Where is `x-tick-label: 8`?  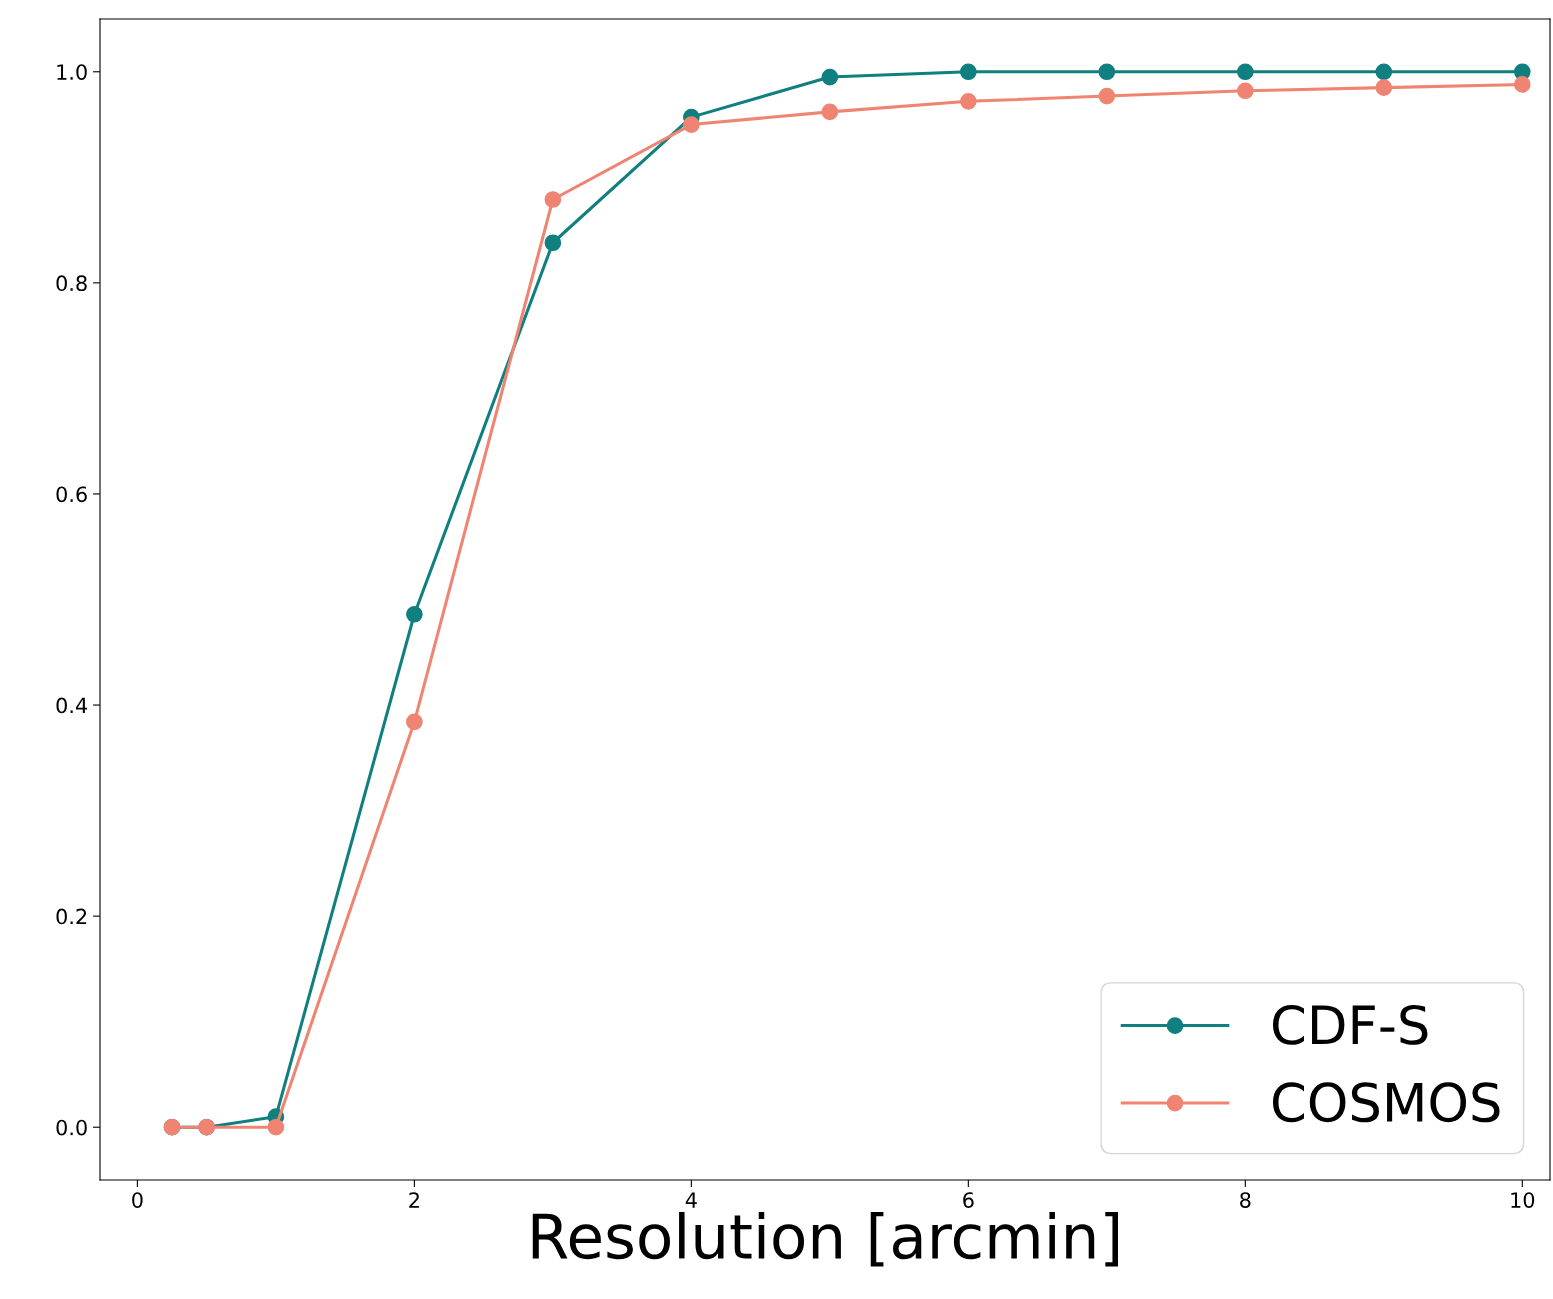
x-tick-label: 8 is located at coordinates (1245, 1200).